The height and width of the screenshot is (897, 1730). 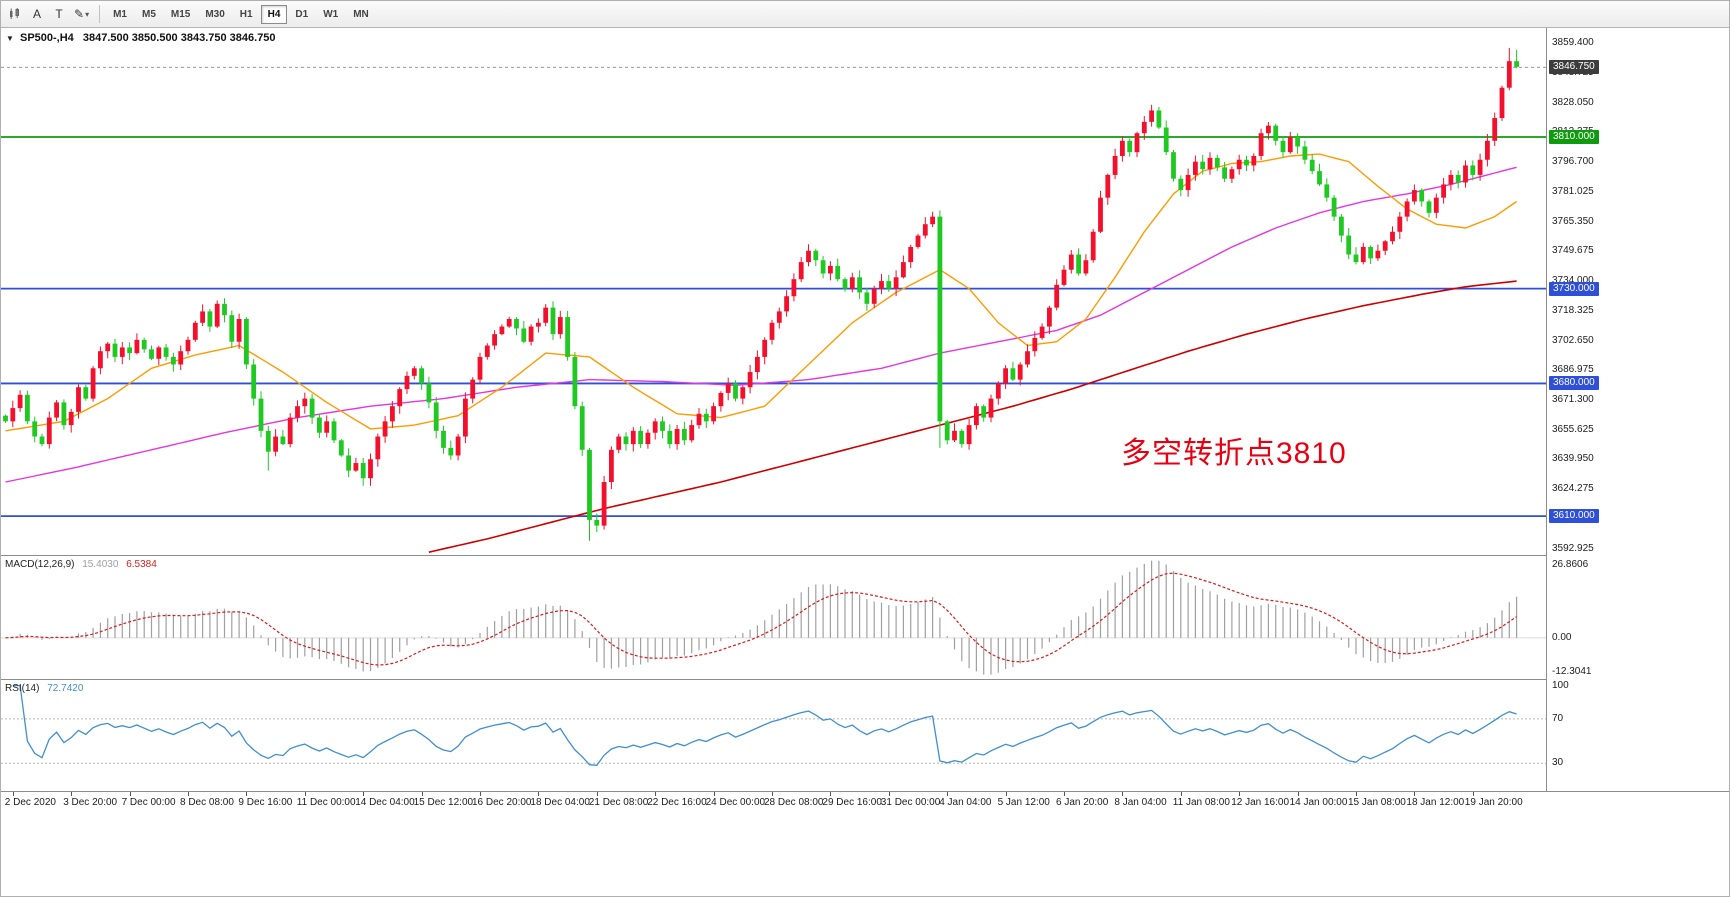 I want to click on macd-label: MACD(12,26,9), so click(x=40, y=564).